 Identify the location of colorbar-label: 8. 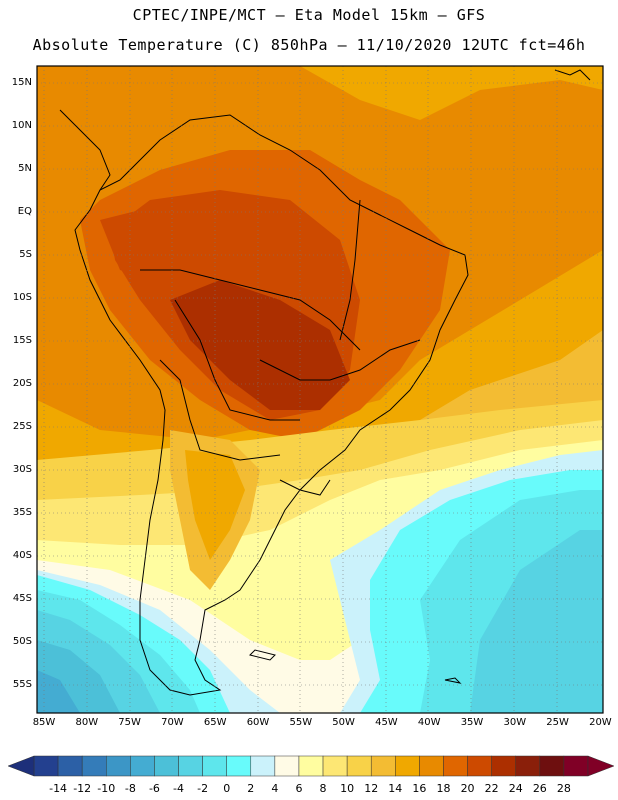
(323, 788).